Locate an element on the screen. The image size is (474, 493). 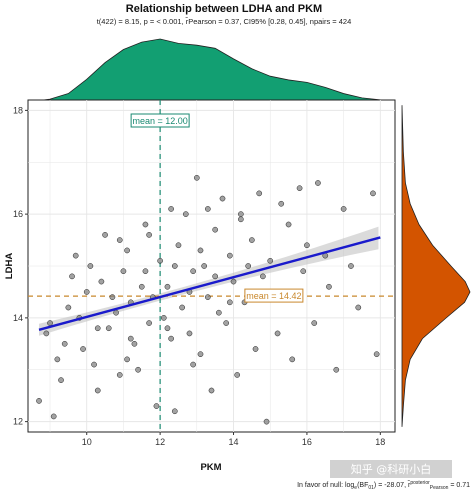
x-tick-label: 16 is located at coordinates (307, 442).